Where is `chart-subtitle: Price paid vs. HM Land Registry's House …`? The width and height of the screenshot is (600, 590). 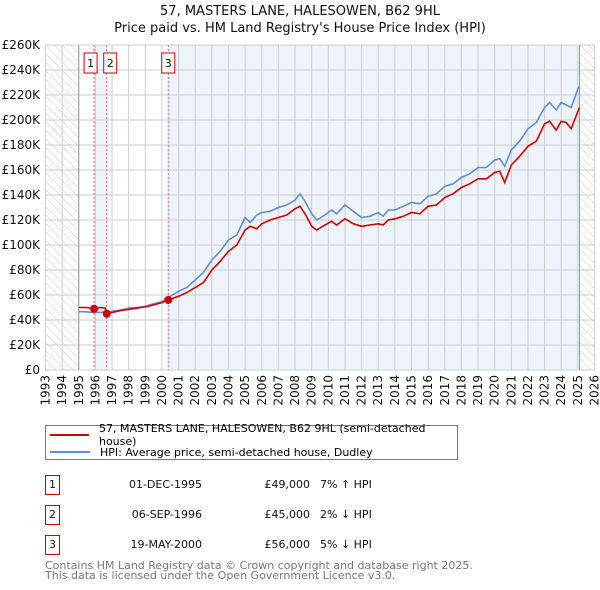 chart-subtitle: Price paid vs. HM Land Registry's House … is located at coordinates (300, 28).